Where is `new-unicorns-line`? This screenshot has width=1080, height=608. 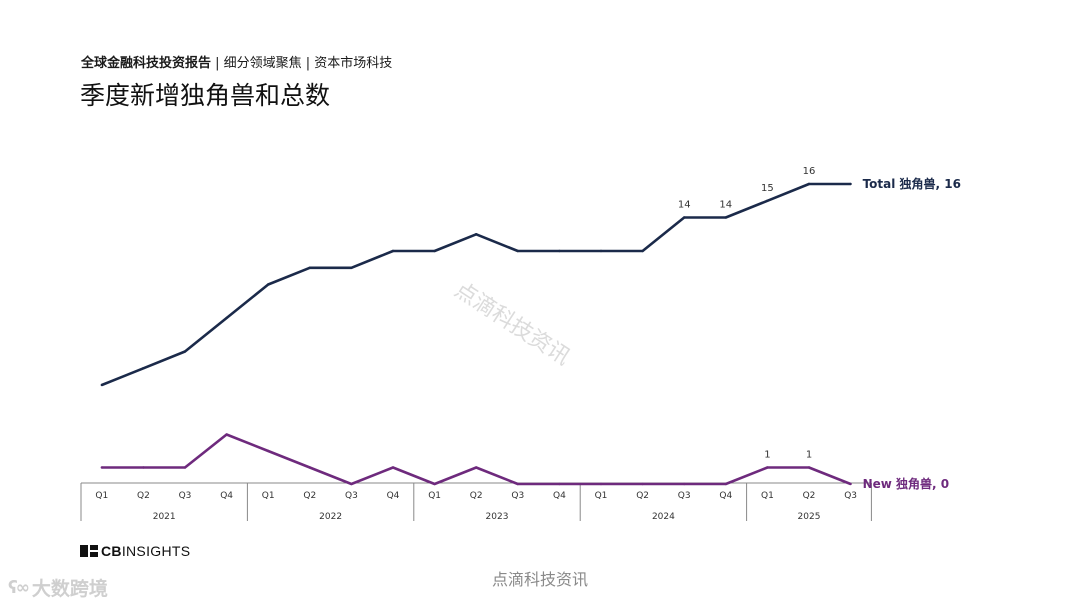
new-unicorns-line is located at coordinates (476, 459).